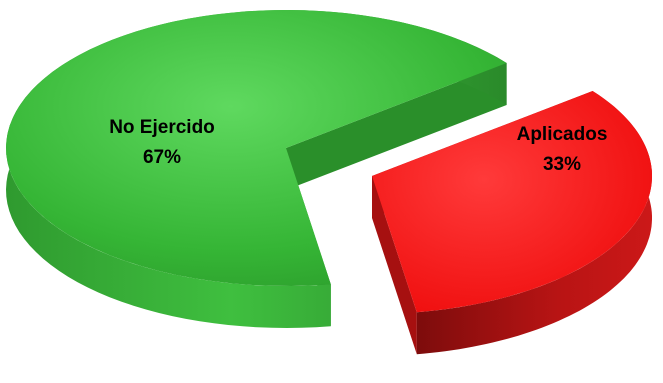  What do you see at coordinates (562, 164) in the screenshot?
I see `slice-percent-aplicados: 33%` at bounding box center [562, 164].